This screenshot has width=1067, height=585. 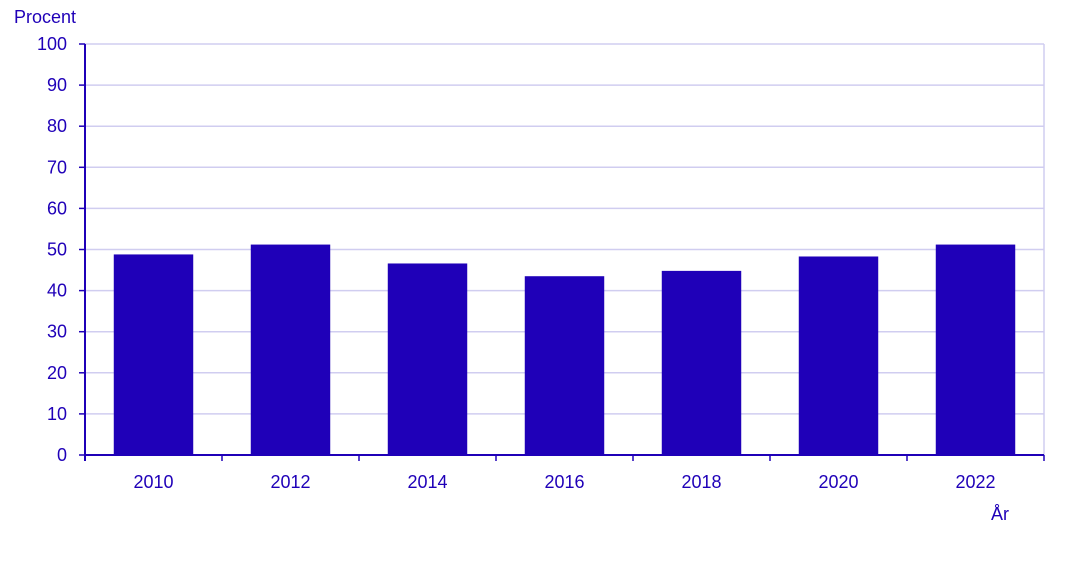 I want to click on y-tick-label: 20, so click(x=57, y=373).